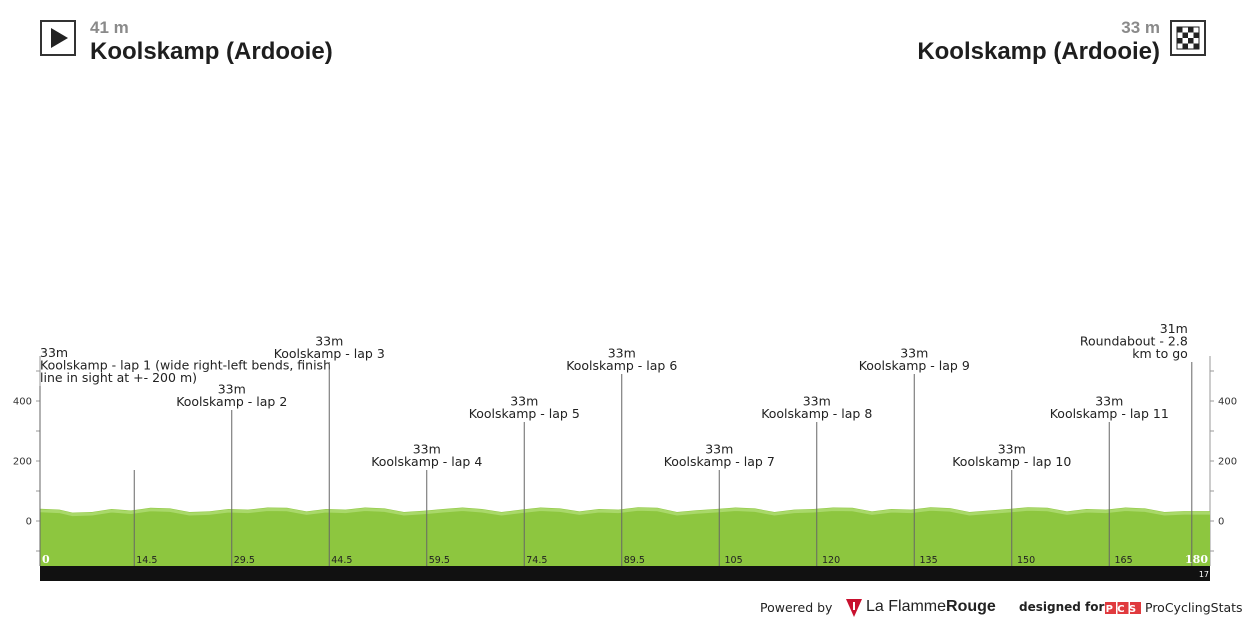 Image resolution: width=1250 pixels, height=625 pixels. Describe the element at coordinates (536, 560) in the screenshot. I see `x-tick-label: 74.5` at that location.